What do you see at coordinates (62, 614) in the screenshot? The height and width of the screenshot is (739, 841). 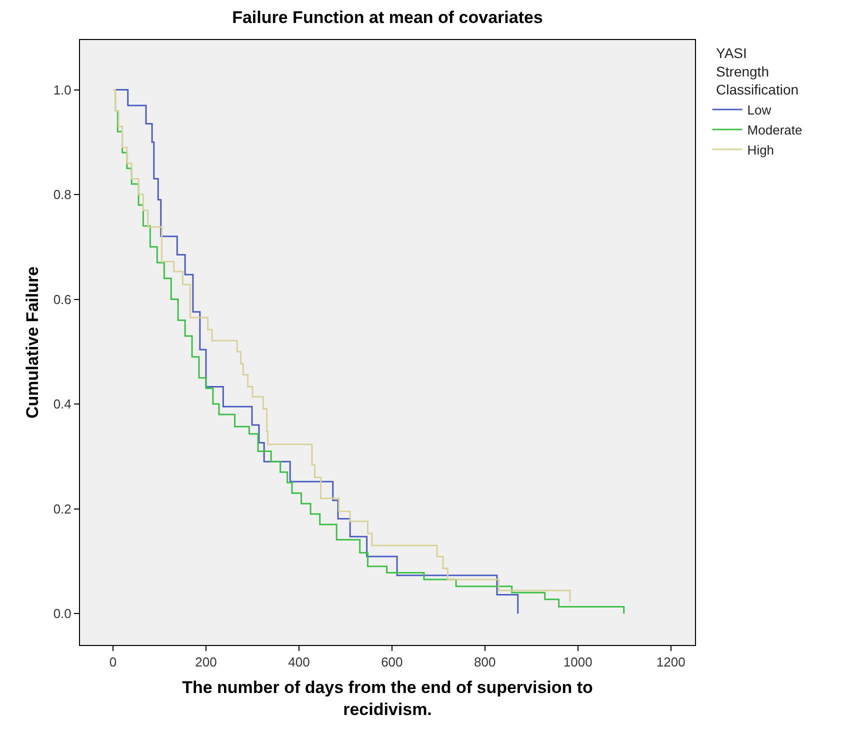 I see `y-tick-label: 0.0` at bounding box center [62, 614].